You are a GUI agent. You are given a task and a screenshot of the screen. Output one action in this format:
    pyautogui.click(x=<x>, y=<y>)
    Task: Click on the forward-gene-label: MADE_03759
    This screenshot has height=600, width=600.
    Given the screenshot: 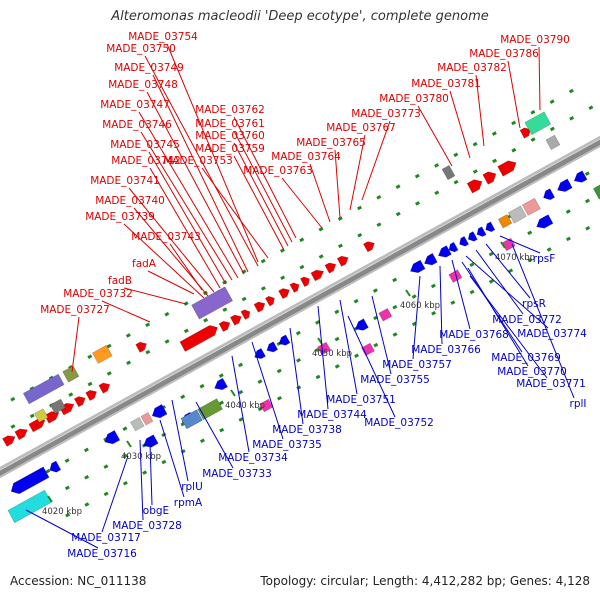 What is the action you would take?
    pyautogui.click(x=230, y=149)
    